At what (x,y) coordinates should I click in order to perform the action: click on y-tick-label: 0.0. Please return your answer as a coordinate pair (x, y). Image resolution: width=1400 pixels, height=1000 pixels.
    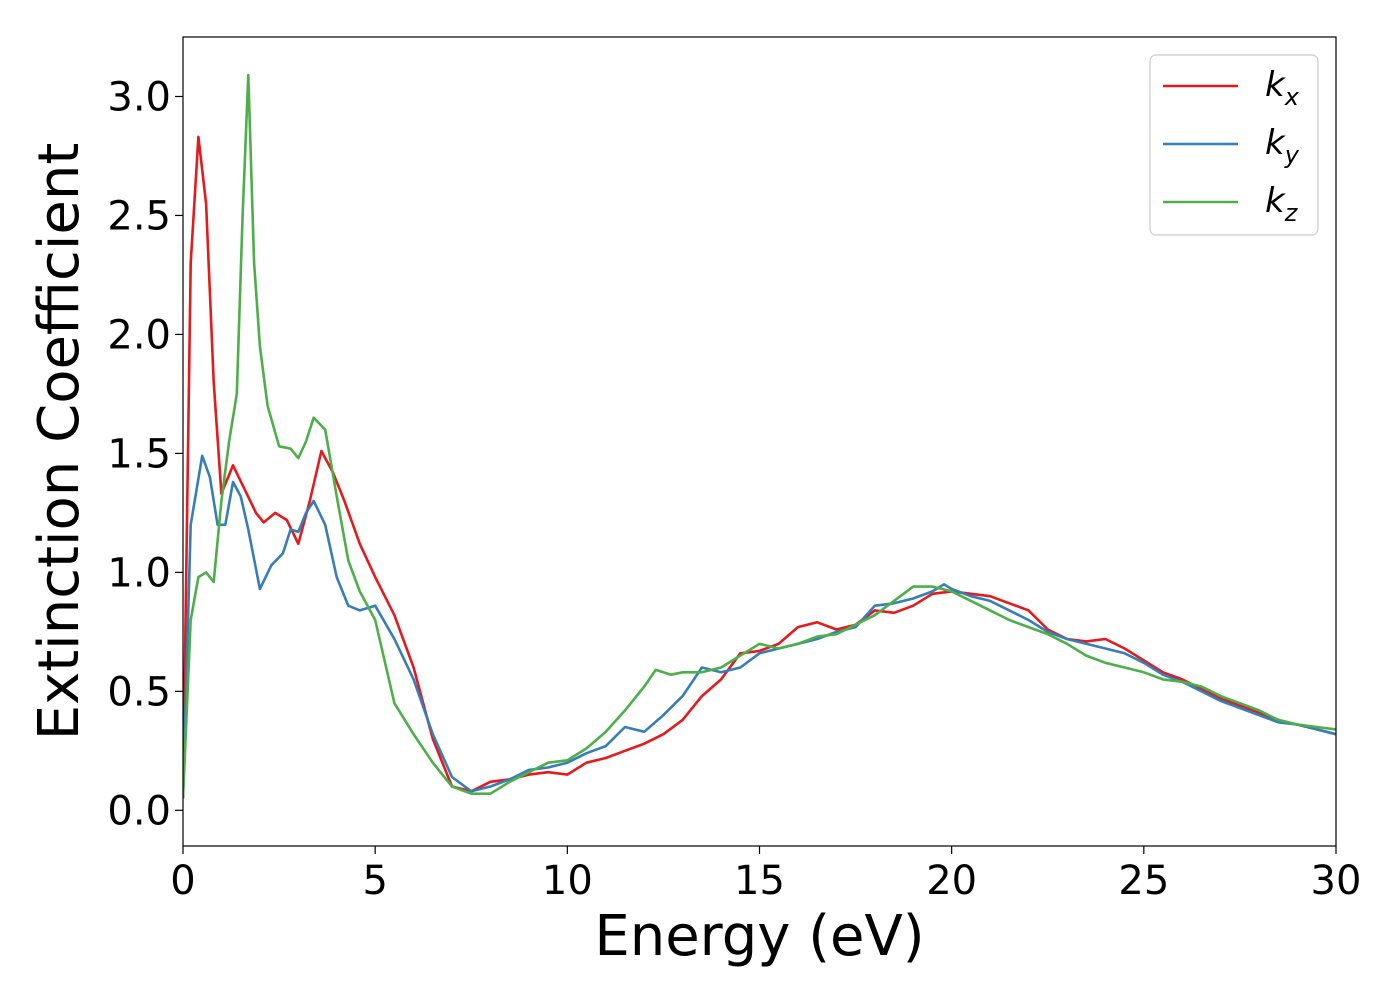
    Looking at the image, I should click on (139, 811).